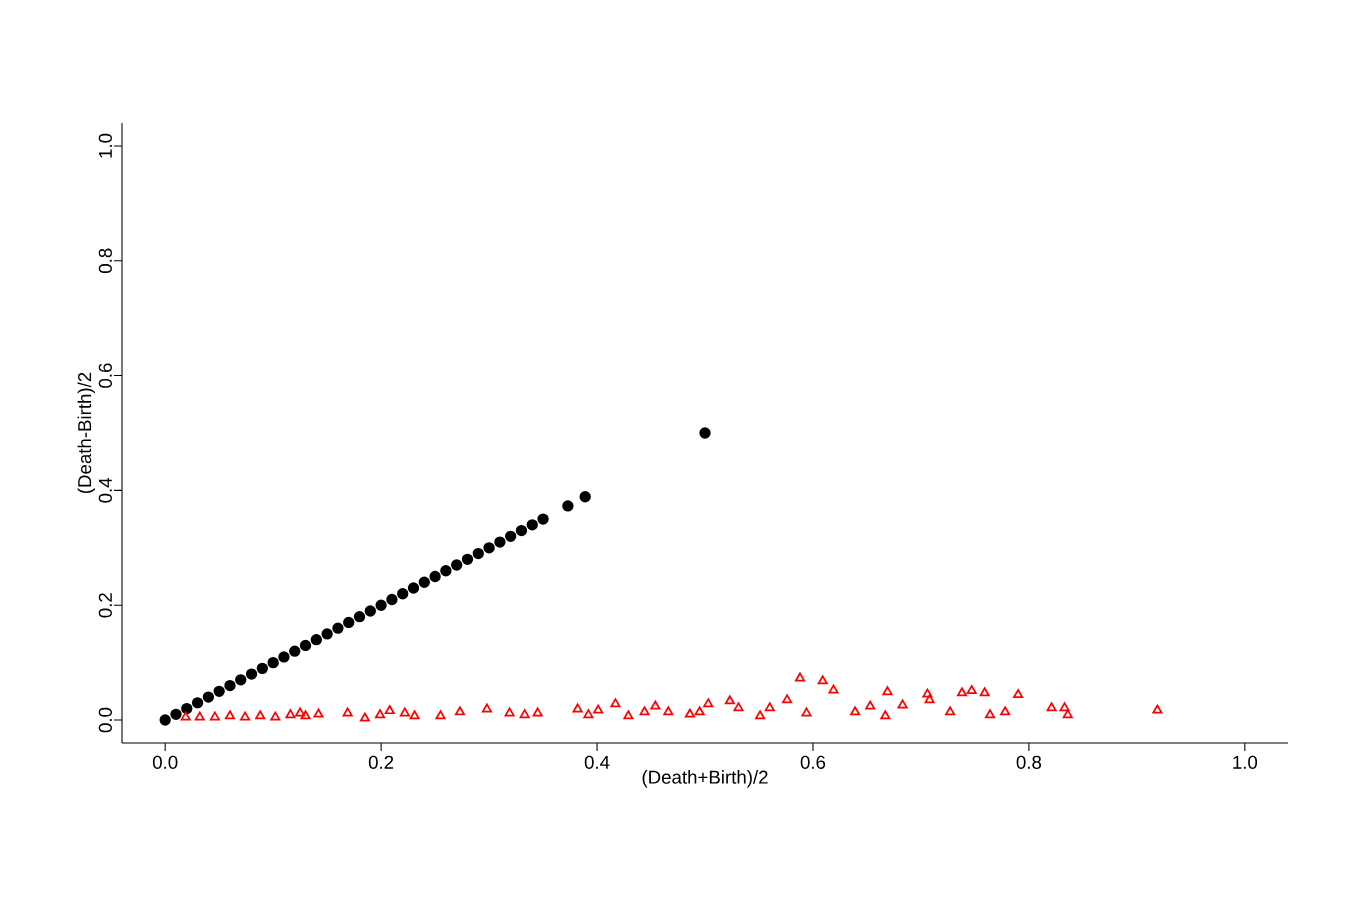 The width and height of the screenshot is (1352, 897). What do you see at coordinates (813, 762) in the screenshot?
I see `x-tick-label: 0.6` at bounding box center [813, 762].